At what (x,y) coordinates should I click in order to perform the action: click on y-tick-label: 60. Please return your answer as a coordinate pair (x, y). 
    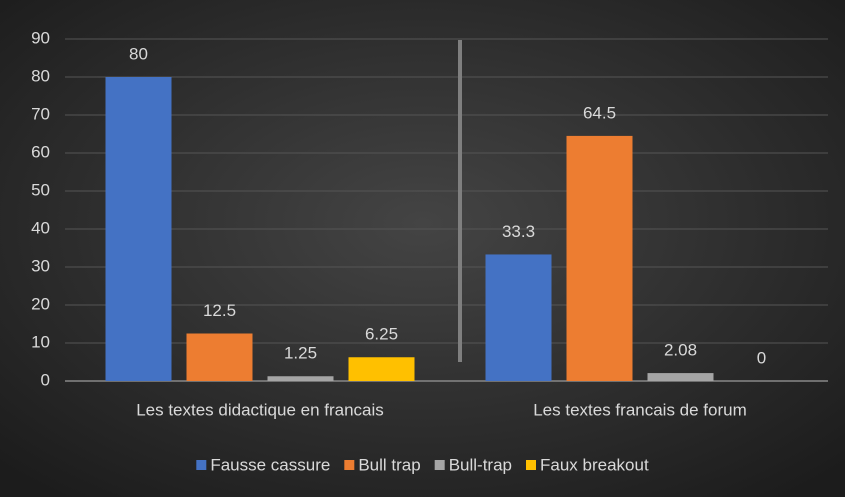
    Looking at the image, I should click on (40, 151).